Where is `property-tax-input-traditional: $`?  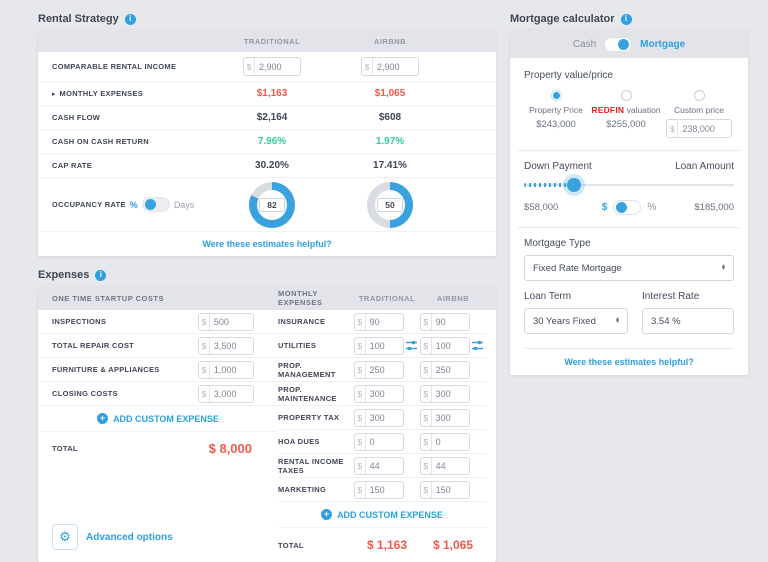 property-tax-input-traditional: $ is located at coordinates (379, 417).